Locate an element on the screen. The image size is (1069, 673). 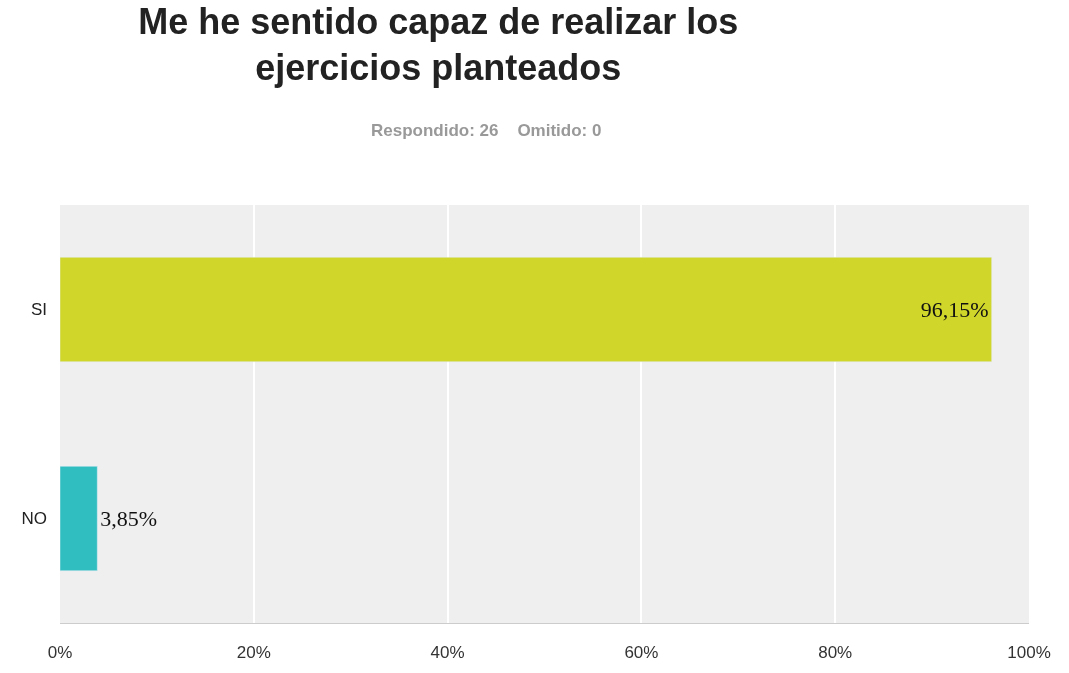
x-tick-label: 20% is located at coordinates (253, 653).